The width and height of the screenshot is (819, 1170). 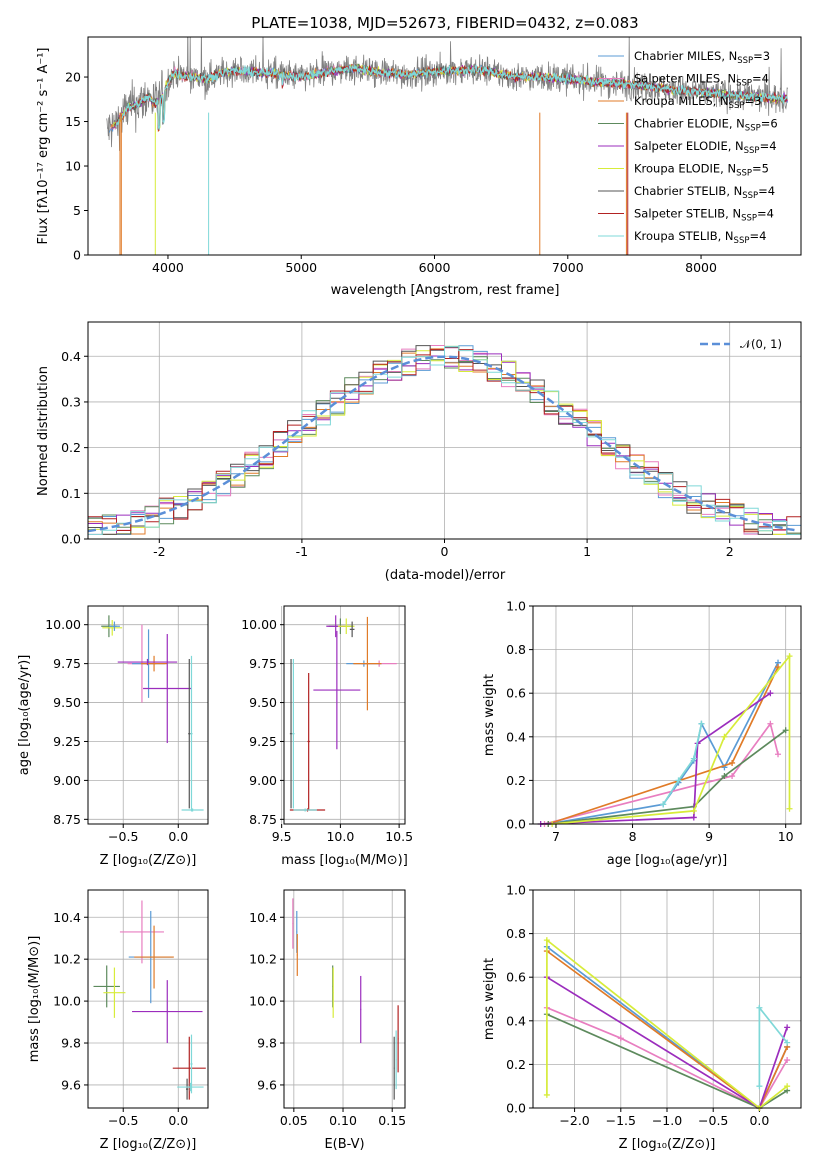 What do you see at coordinates (67, 780) in the screenshot?
I see `y-tick-label: 9.00` at bounding box center [67, 780].